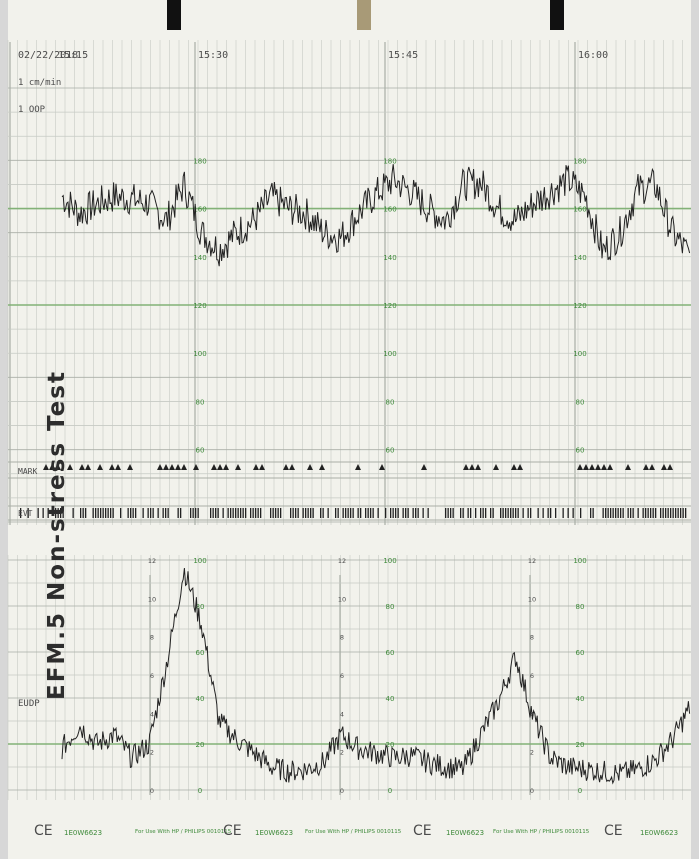 This screenshot has width=699, height=859. Describe the element at coordinates (465, 833) in the screenshot. I see `footer-serial-3: 1E0W6623` at that location.